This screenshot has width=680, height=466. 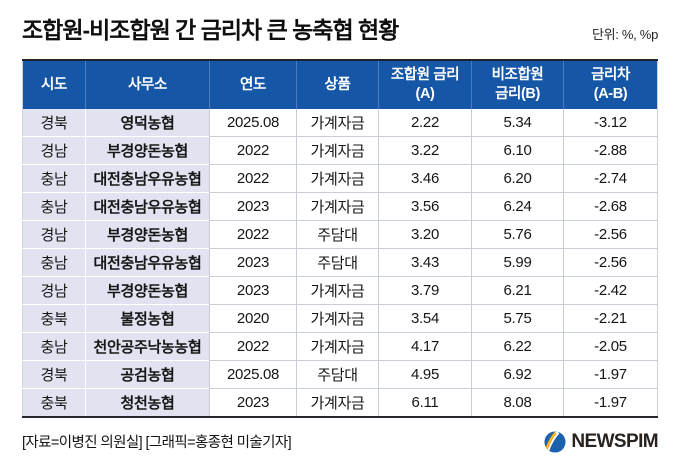 I want to click on cell-rate-gap: -2.74, so click(x=610, y=178).